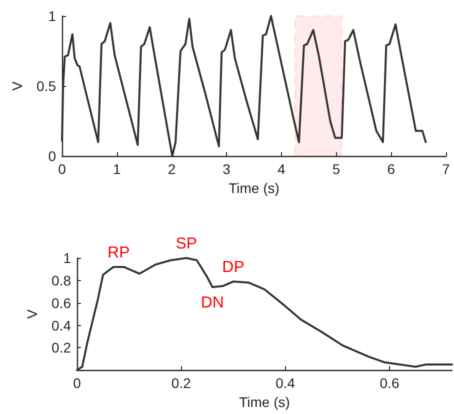 The image size is (454, 414). Describe the element at coordinates (62, 280) in the screenshot. I see `y-tick-label: 0.8` at that location.